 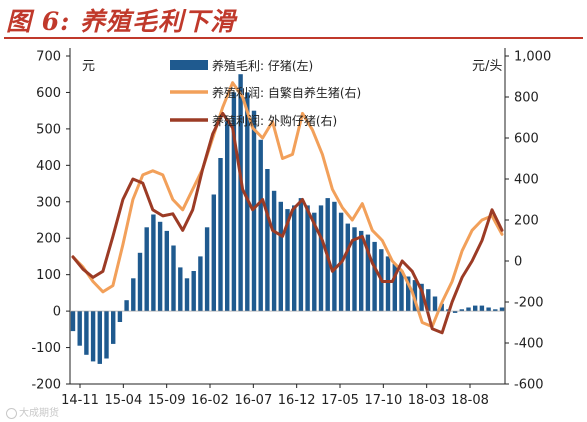 I want to click on right-tick-label-3: 0, so click(x=518, y=262).